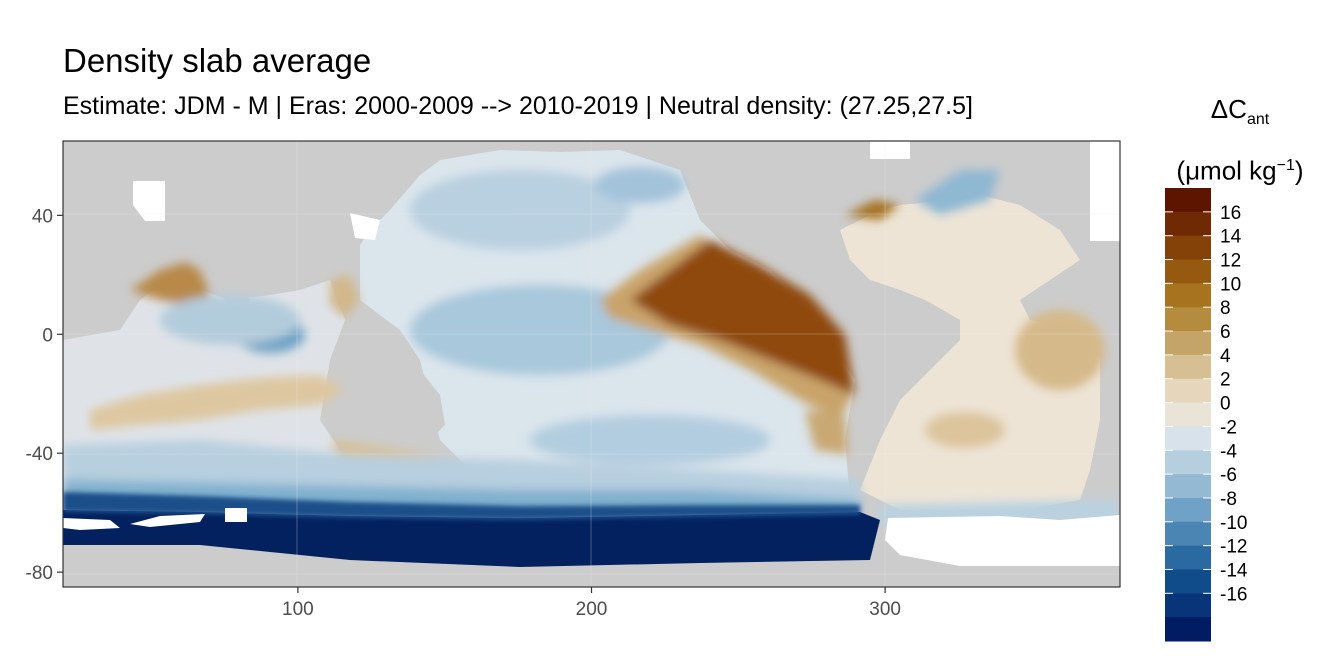  What do you see at coordinates (39, 454) in the screenshot?
I see `y-tick-label: -40` at bounding box center [39, 454].